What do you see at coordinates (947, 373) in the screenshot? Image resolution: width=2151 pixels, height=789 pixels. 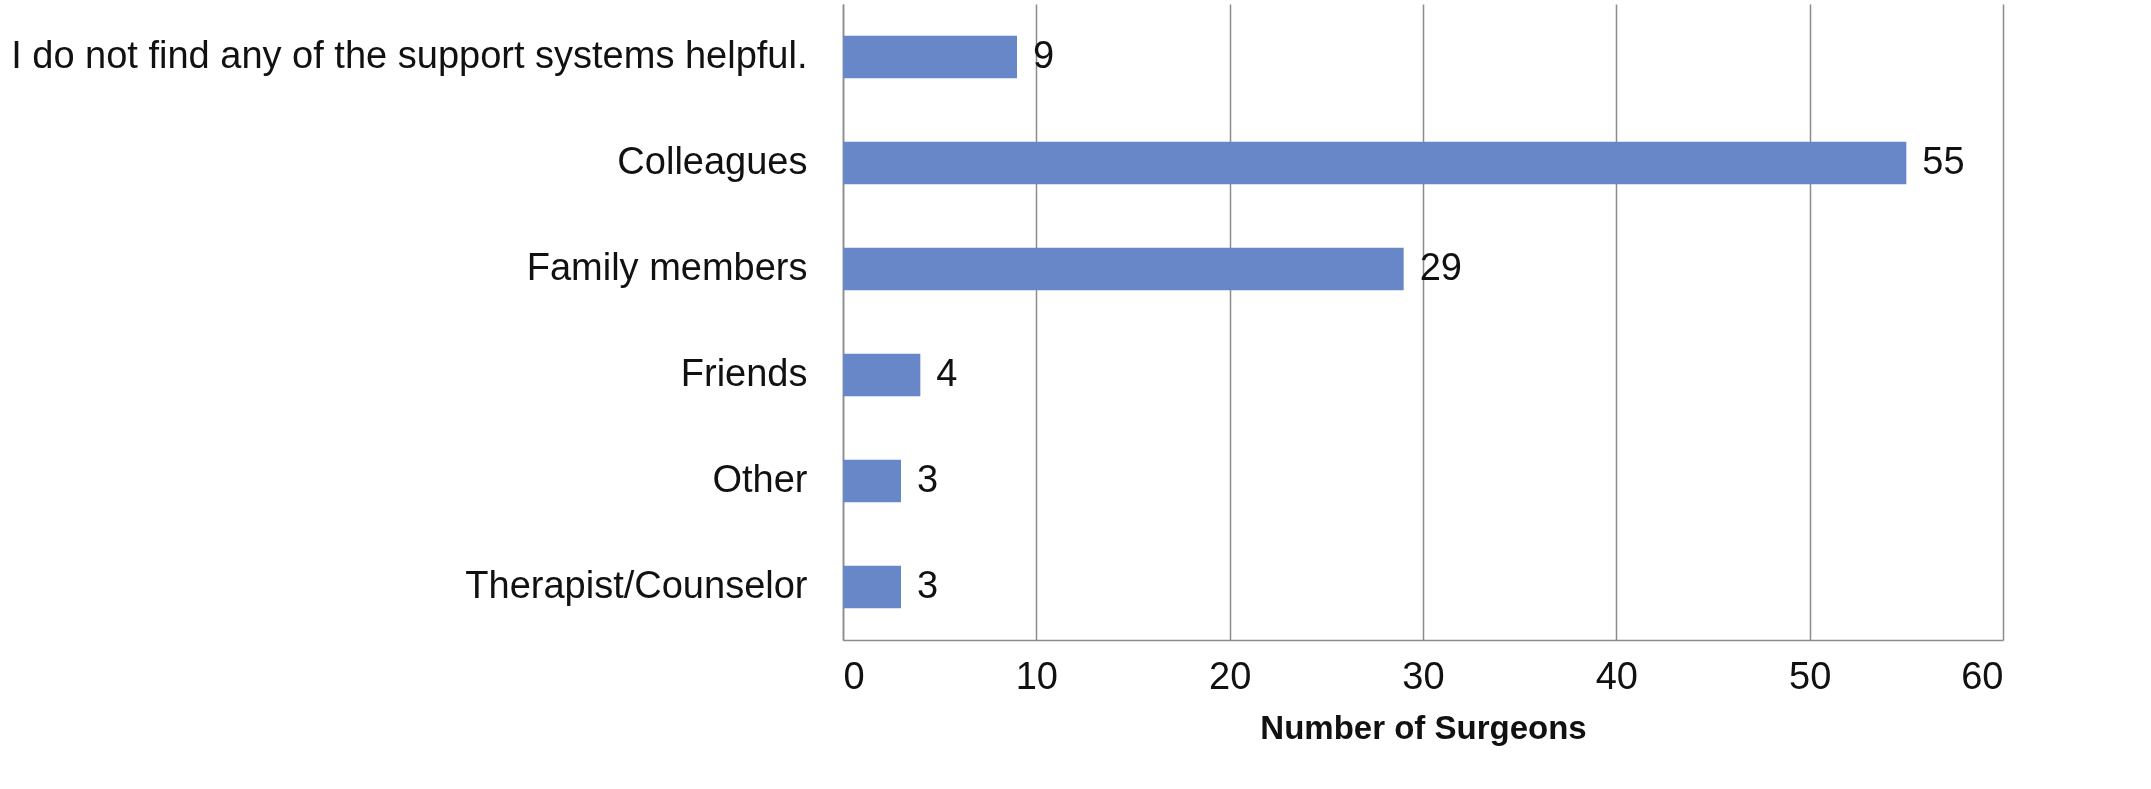 I see `data-label: 4` at bounding box center [947, 373].